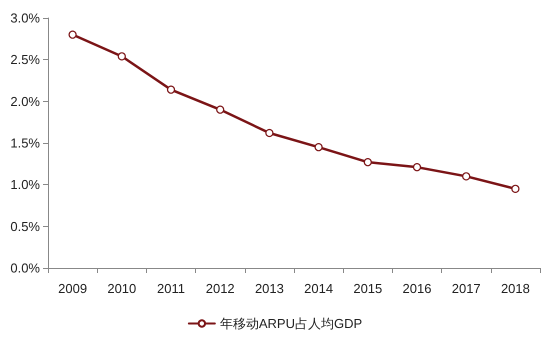  I want to click on y-tick-label: 3.0%, so click(25, 18).